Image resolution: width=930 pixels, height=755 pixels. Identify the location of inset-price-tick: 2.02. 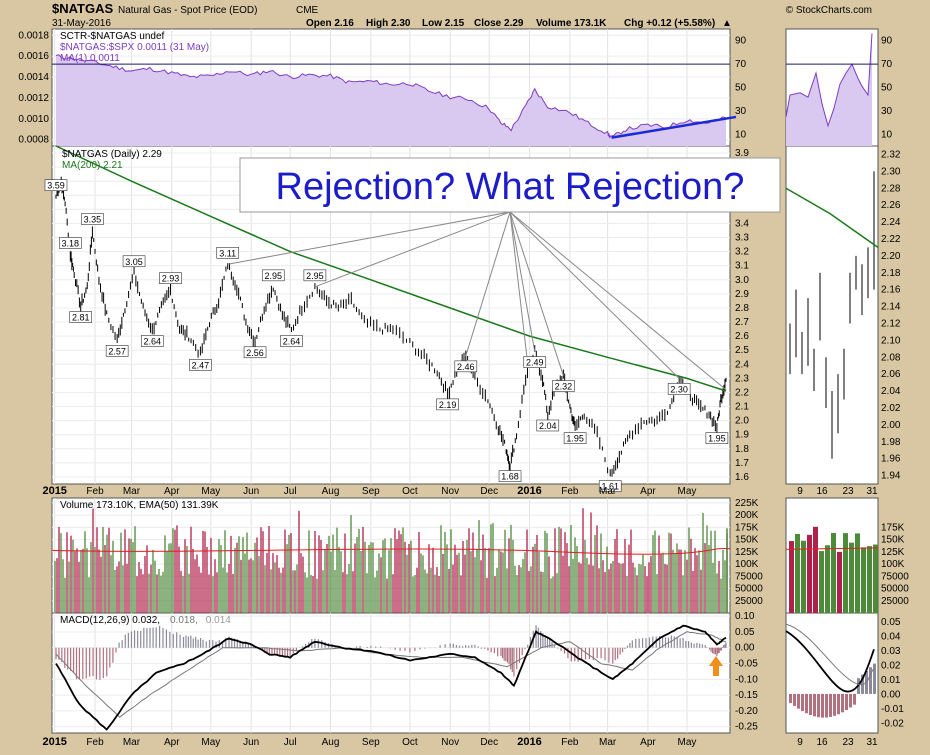
(891, 408).